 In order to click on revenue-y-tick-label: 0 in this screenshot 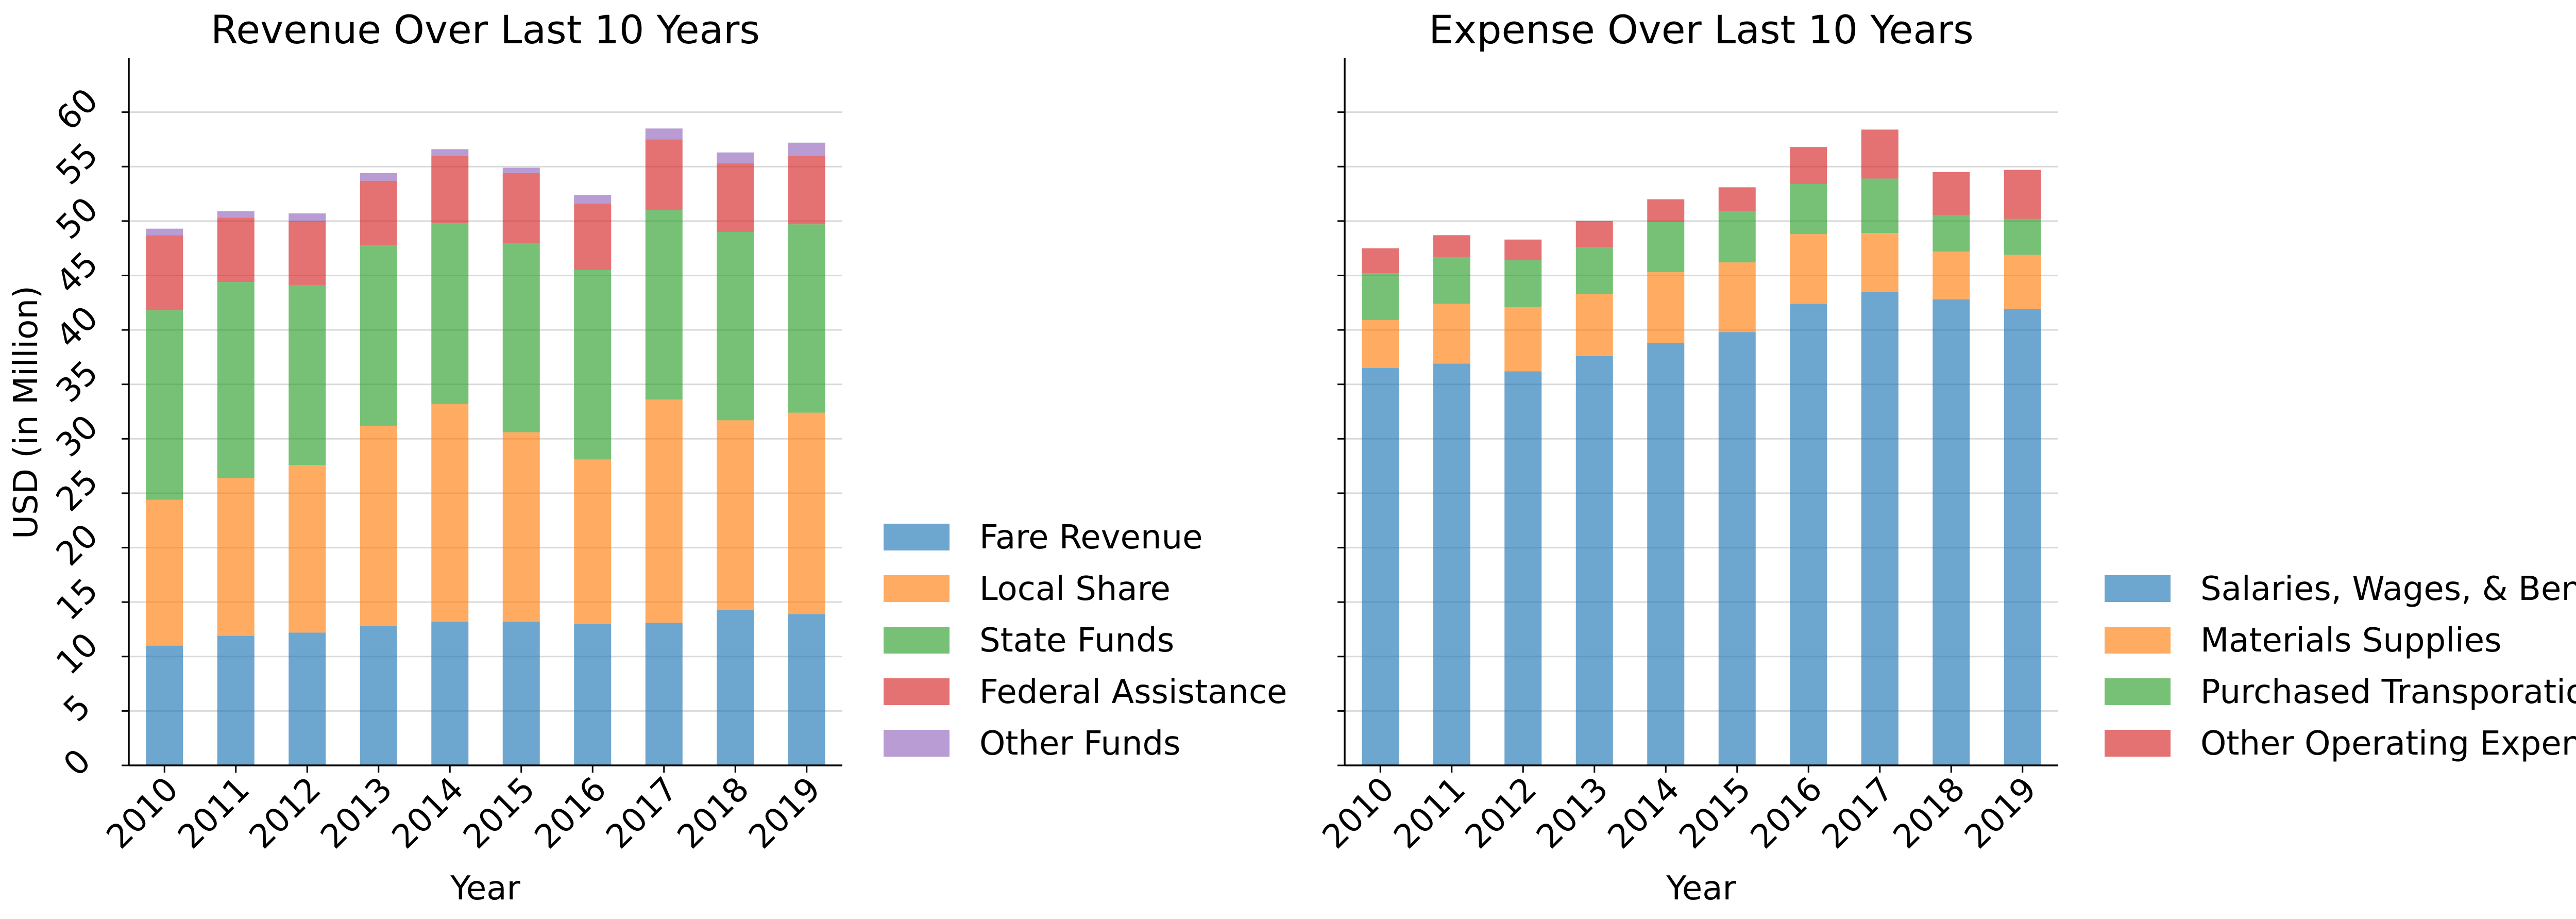, I will do `click(77, 763)`.